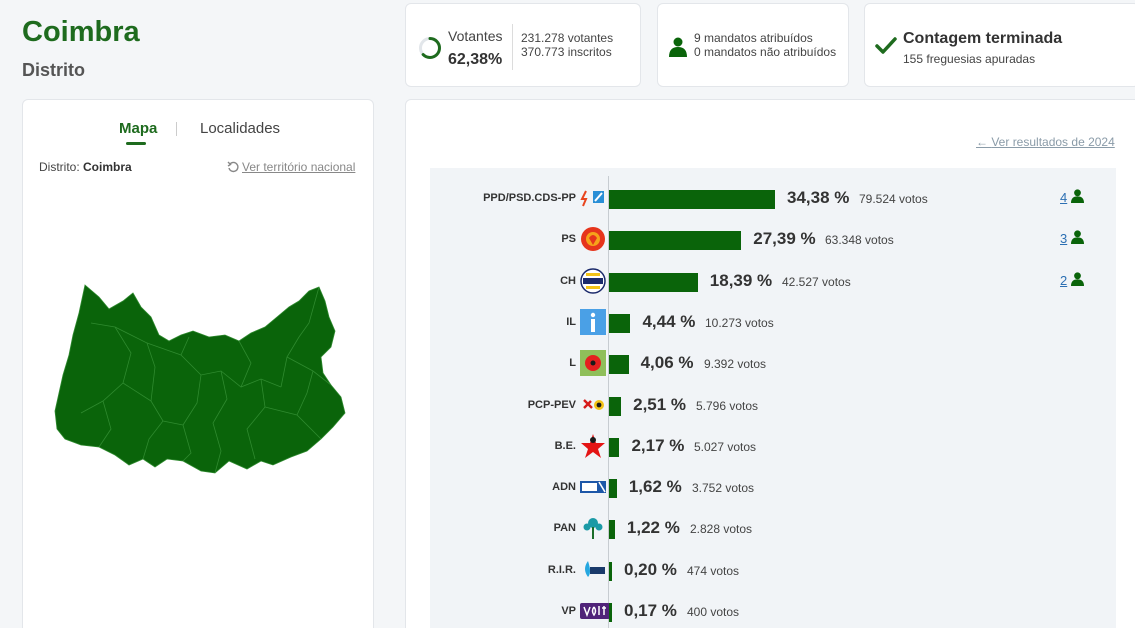 The height and width of the screenshot is (628, 1135). What do you see at coordinates (566, 52) in the screenshot?
I see `inscritos-count: 370.773 inscritos` at bounding box center [566, 52].